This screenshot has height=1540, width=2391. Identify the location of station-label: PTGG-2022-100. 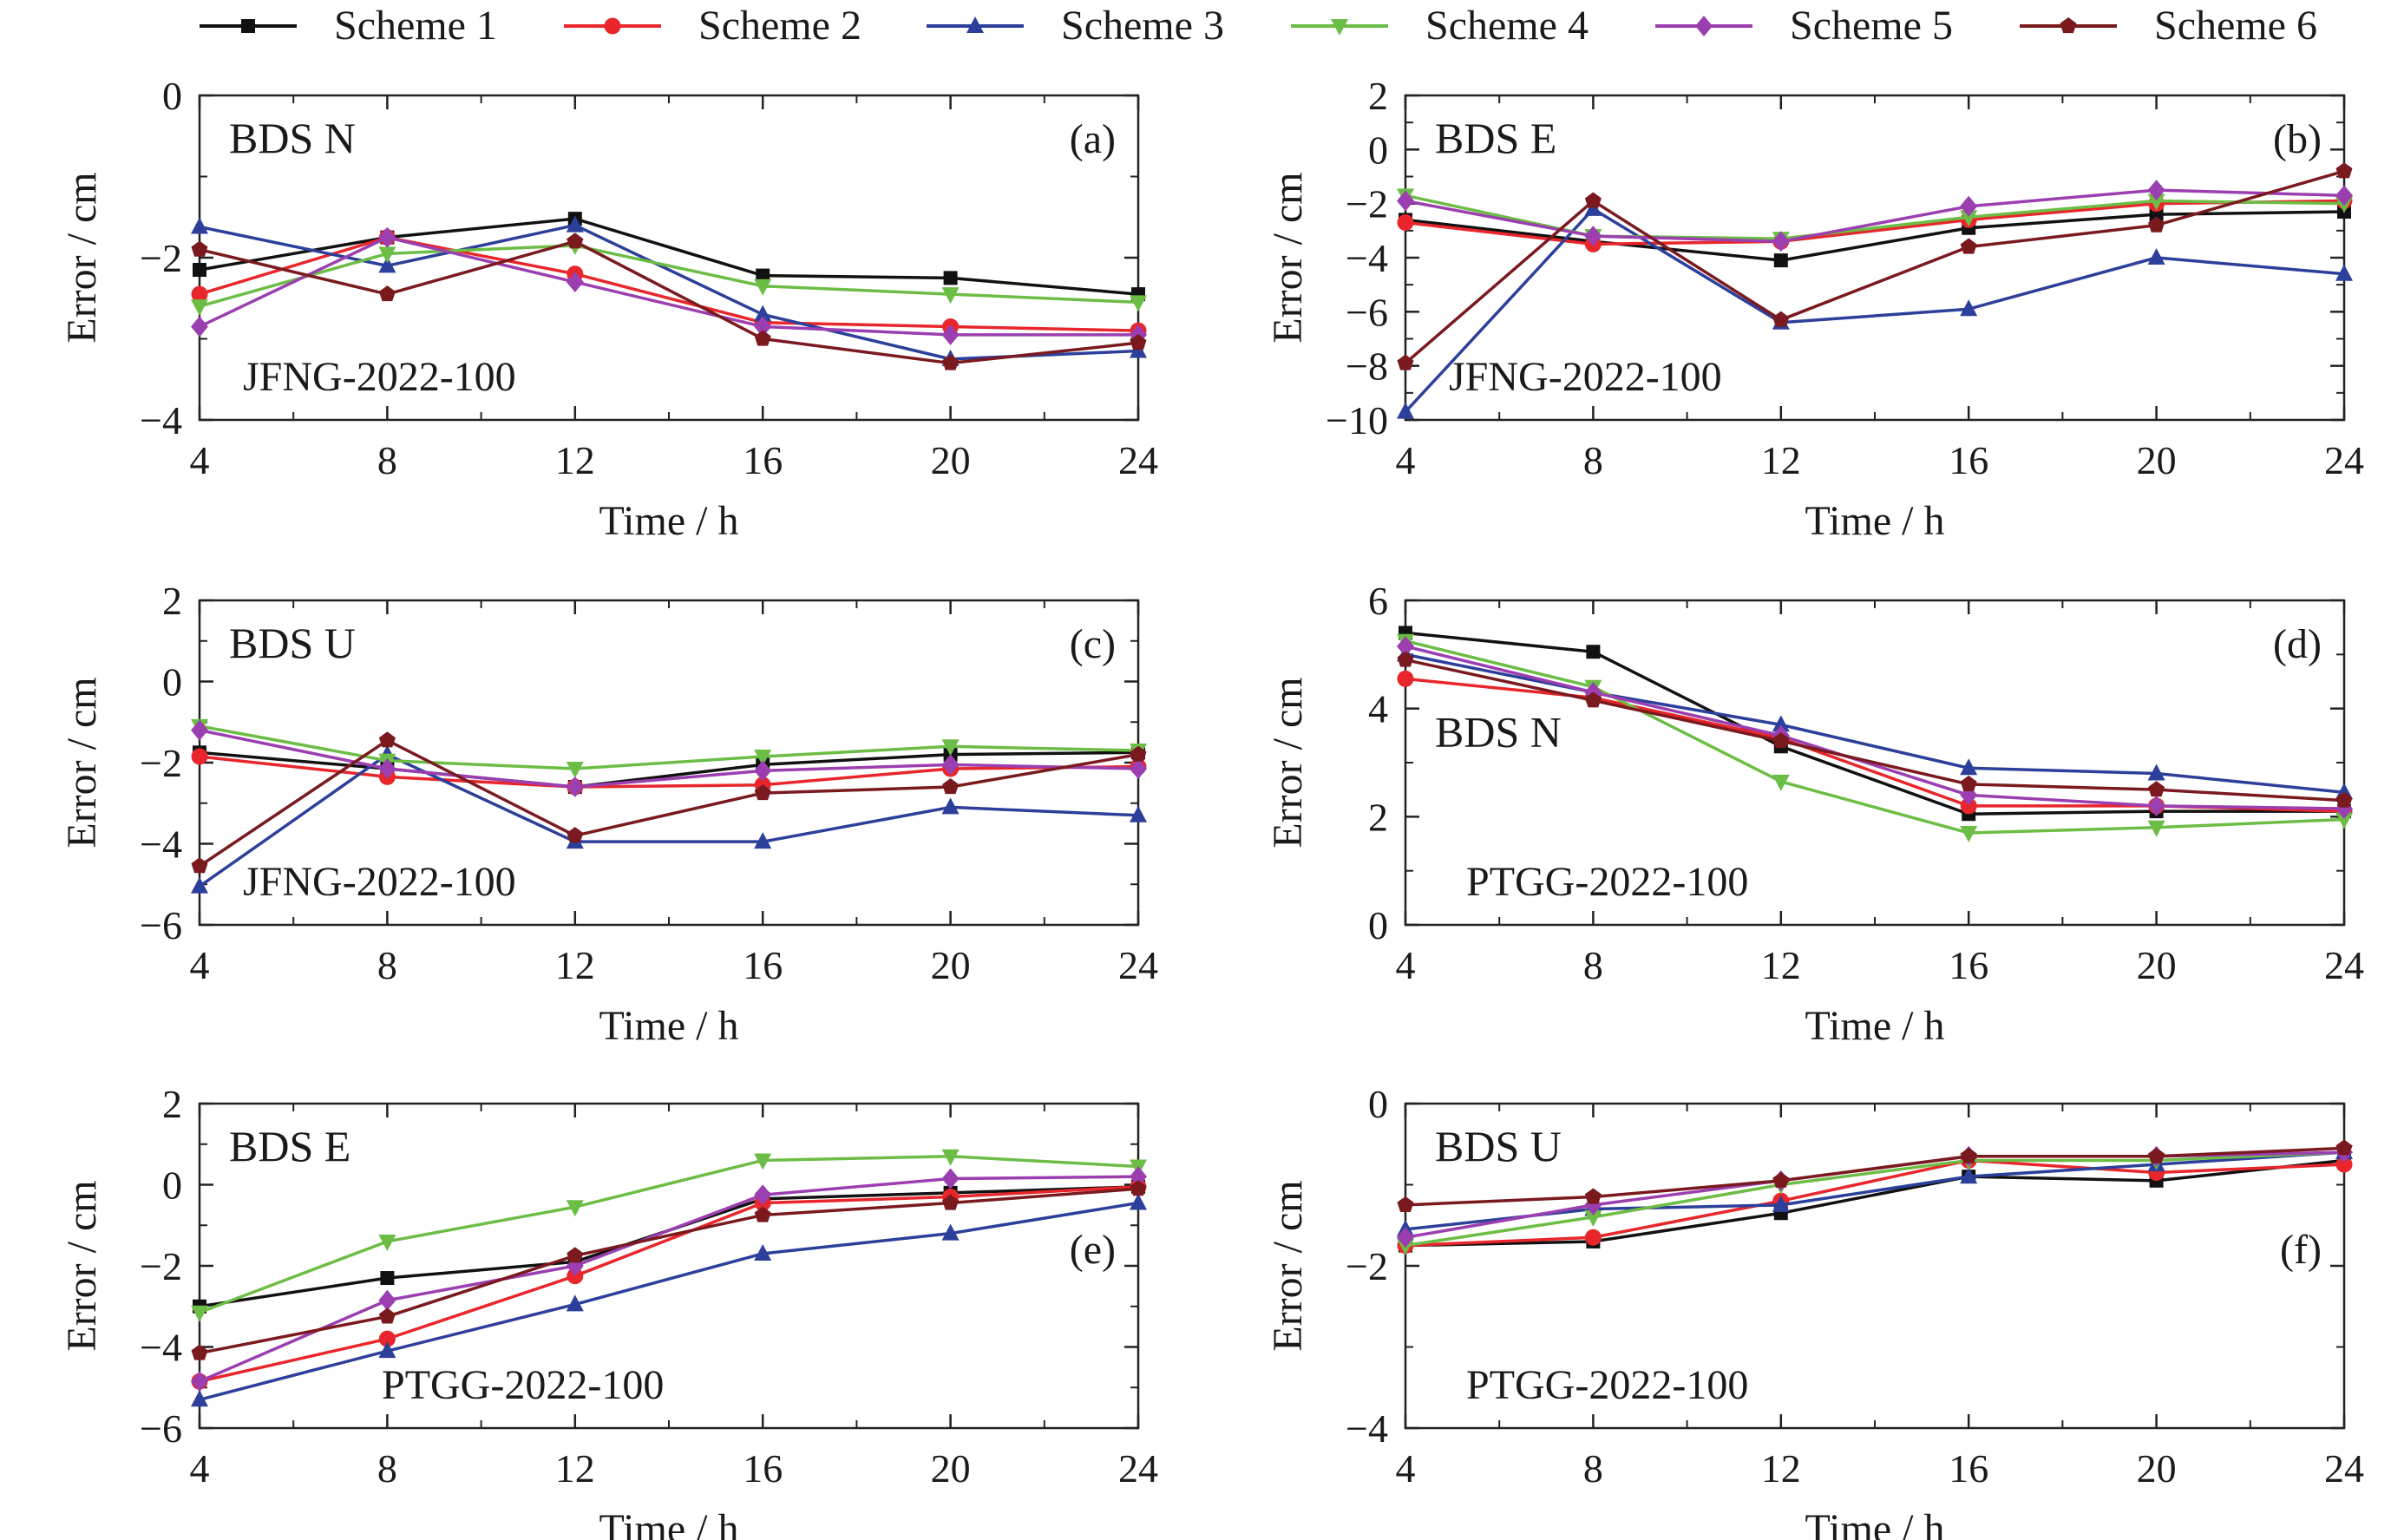
(523, 1385).